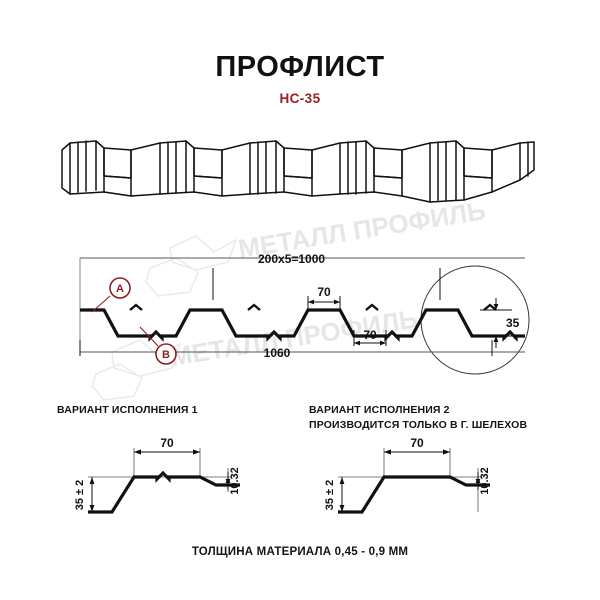  Describe the element at coordinates (418, 425) in the screenshot. I see `variant-2-caption-line-2: ПРОИЗВОДИТСЯ ТОЛЬКО В Г. ШЕЛЕХОВ` at that location.